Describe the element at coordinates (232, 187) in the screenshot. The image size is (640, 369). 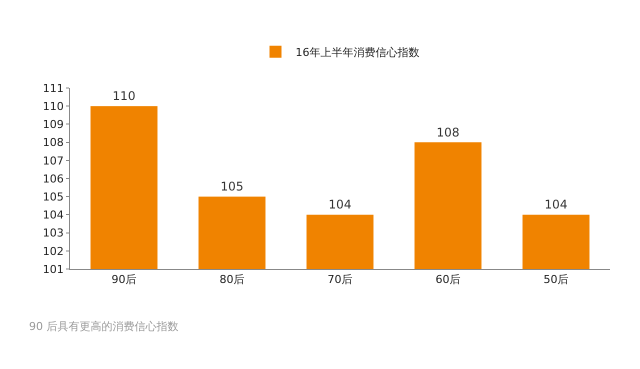
I see `data-label: 105` at that location.